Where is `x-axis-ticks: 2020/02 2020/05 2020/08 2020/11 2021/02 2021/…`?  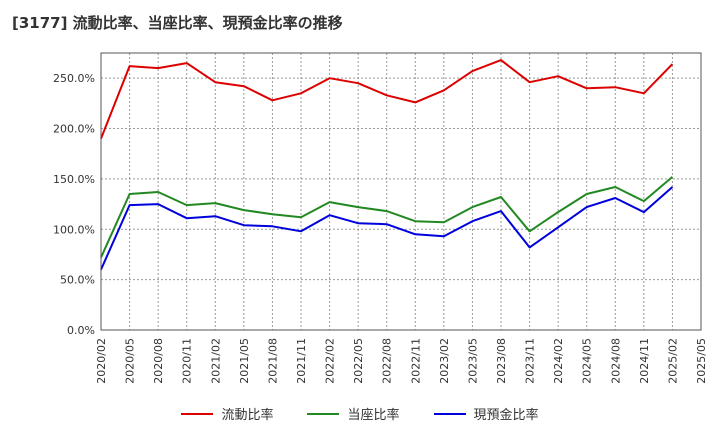
x-axis-ticks: 2020/02 2020/05 2020/08 2020/11 2021/02 2021/… is located at coordinates (401, 361).